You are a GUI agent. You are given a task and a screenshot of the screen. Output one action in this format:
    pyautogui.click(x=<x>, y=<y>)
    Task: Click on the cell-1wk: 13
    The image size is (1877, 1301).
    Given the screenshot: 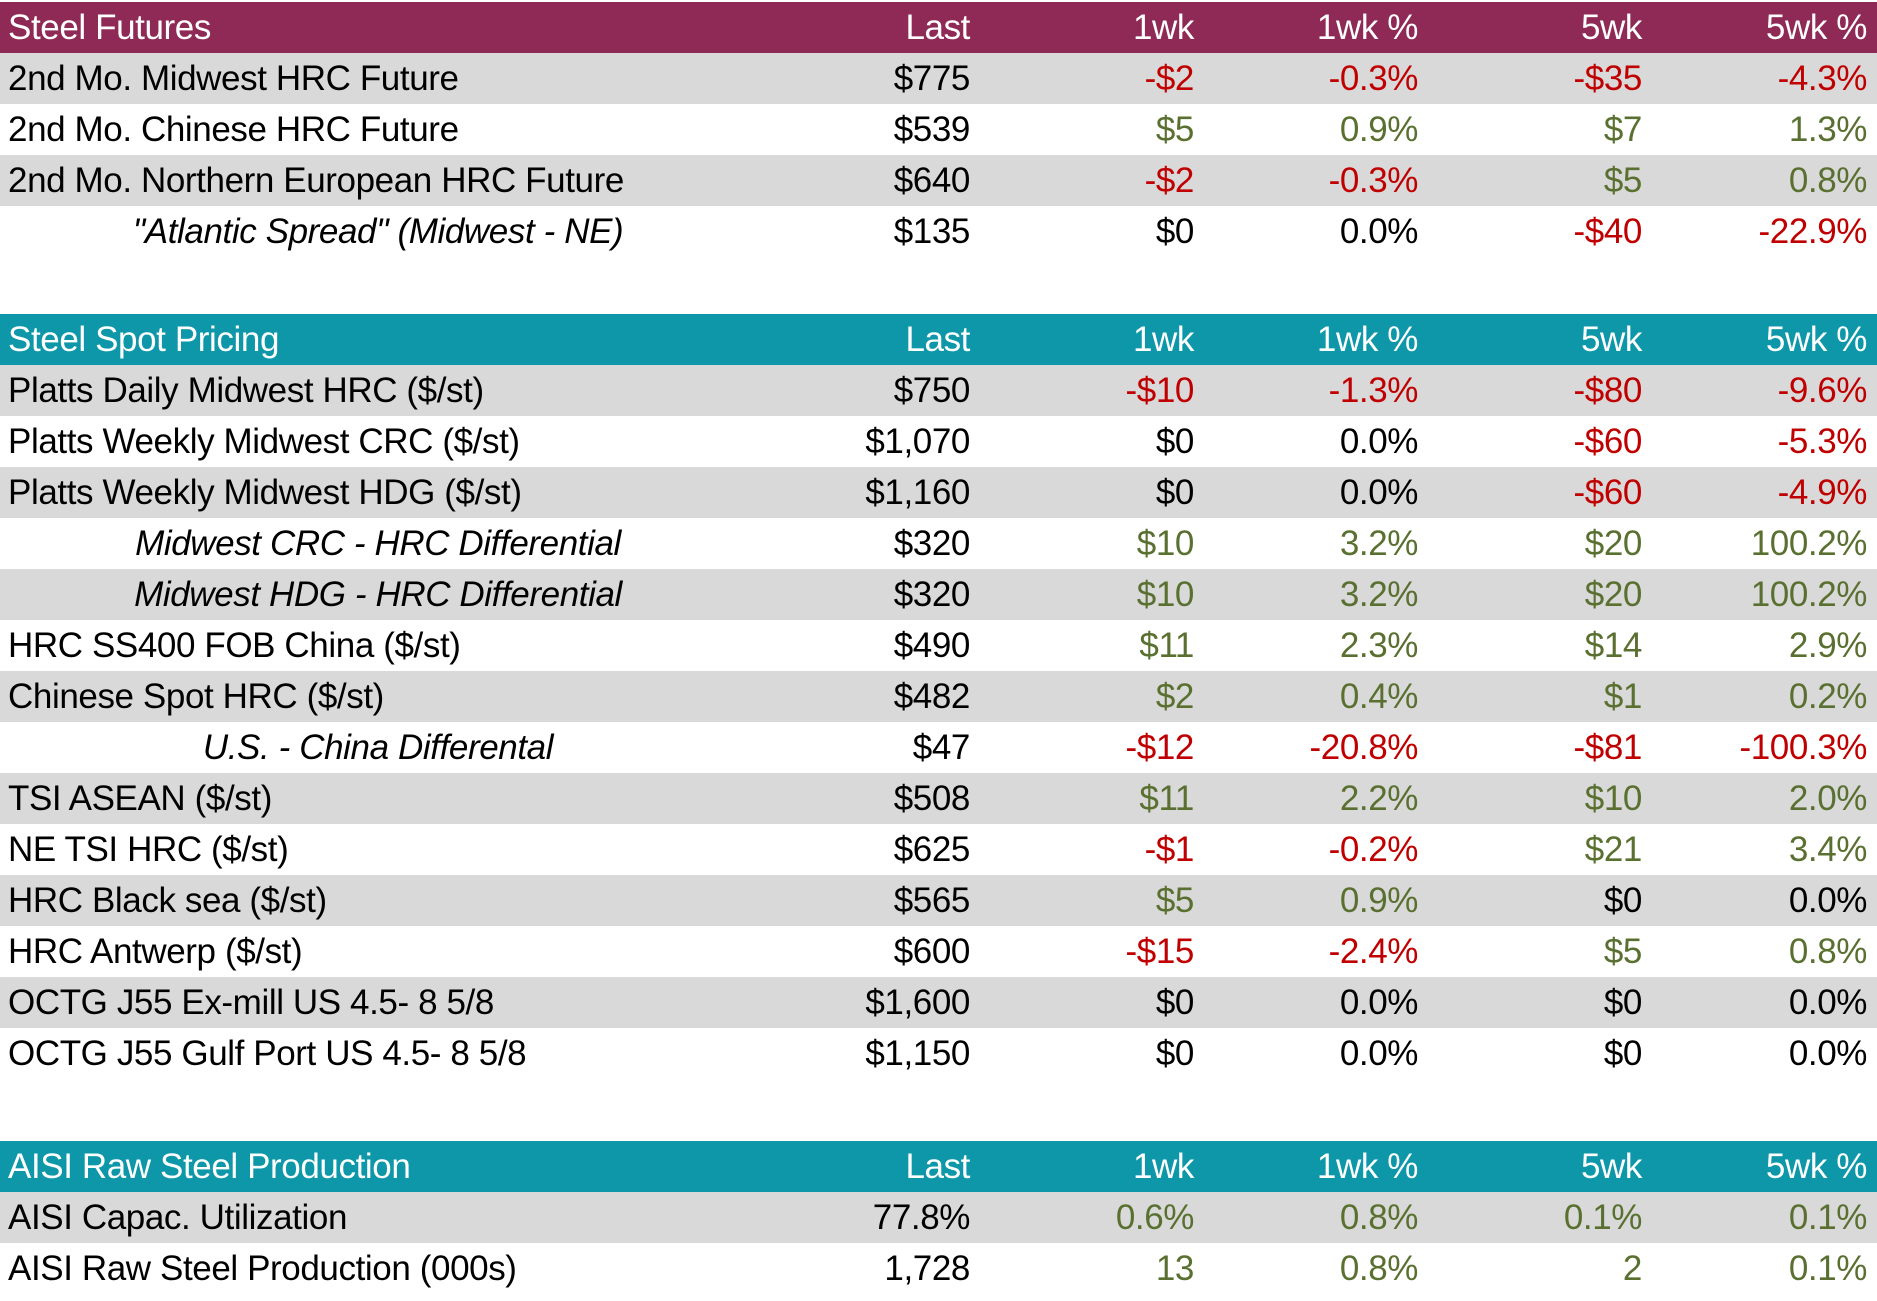 What is the action you would take?
    pyautogui.click(x=1175, y=1268)
    